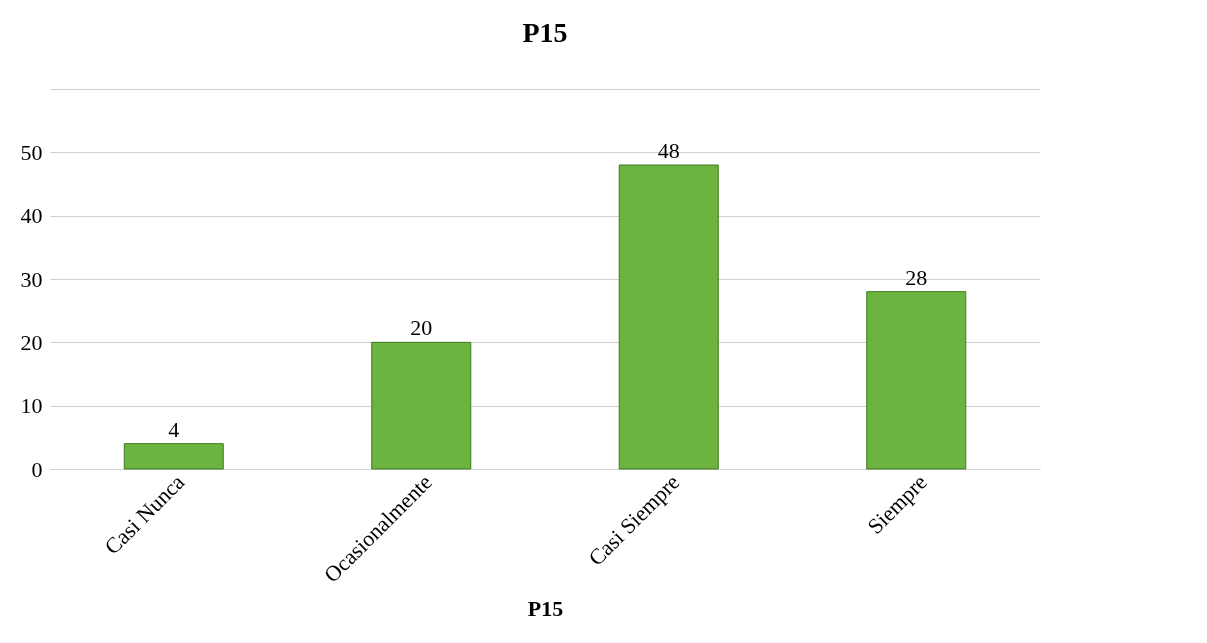  I want to click on y-tick-label: 0, so click(37, 469).